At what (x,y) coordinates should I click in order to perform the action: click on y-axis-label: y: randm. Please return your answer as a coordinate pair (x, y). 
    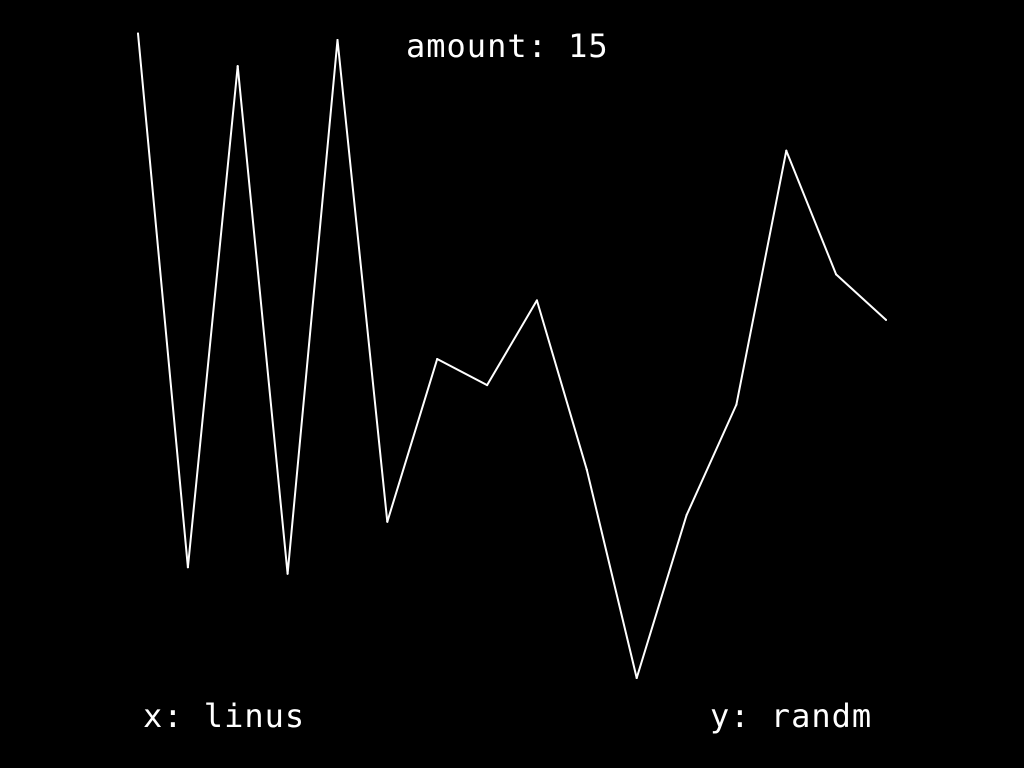
    Looking at the image, I should click on (791, 716).